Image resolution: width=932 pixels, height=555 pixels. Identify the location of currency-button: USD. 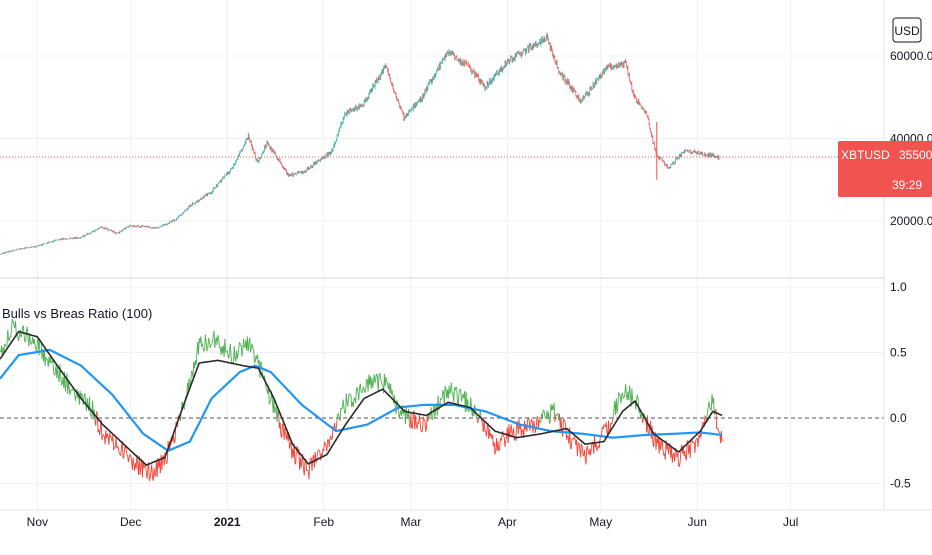
(907, 30).